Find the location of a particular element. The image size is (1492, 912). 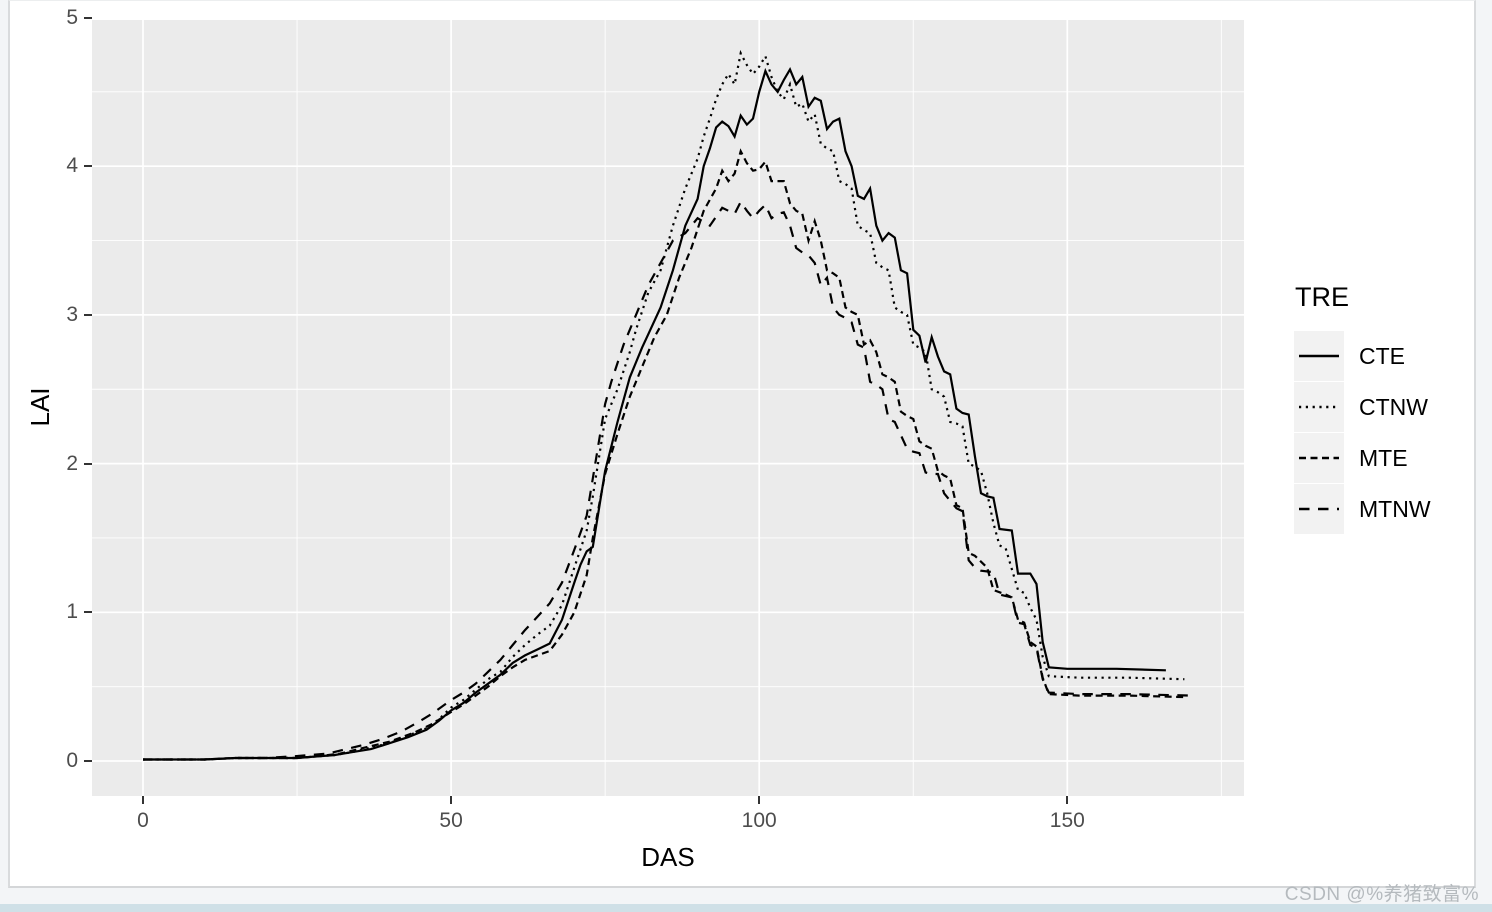

x-axis-title: DAS is located at coordinates (668, 857).